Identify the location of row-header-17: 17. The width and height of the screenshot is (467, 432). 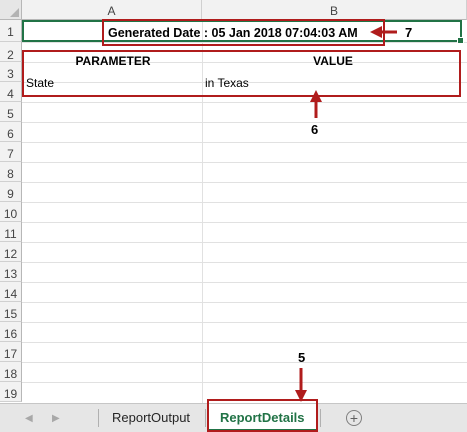
(11, 352).